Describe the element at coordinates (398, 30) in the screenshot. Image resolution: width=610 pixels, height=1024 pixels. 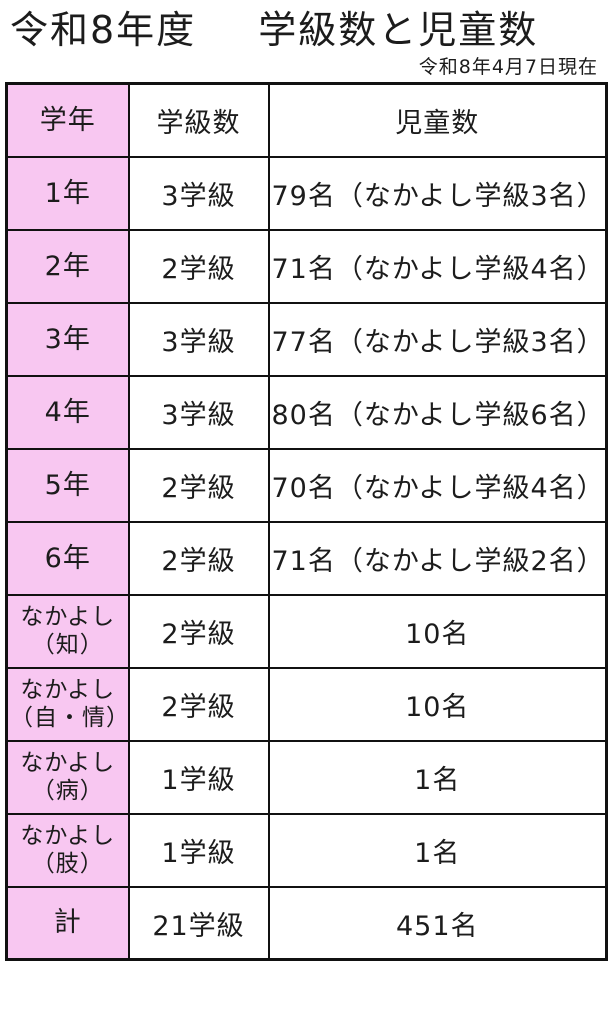
I see `page-title-main: 学級数と児童数` at that location.